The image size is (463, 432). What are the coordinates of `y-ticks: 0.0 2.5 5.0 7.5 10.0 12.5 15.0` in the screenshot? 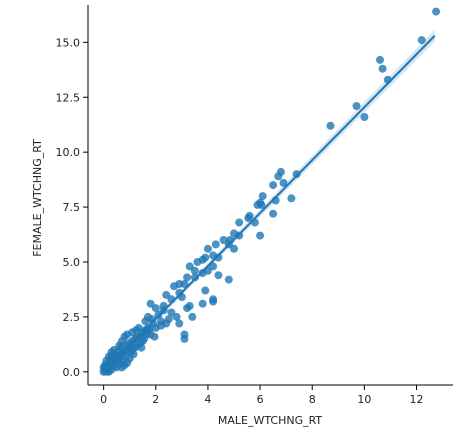 It's located at (72, 207).